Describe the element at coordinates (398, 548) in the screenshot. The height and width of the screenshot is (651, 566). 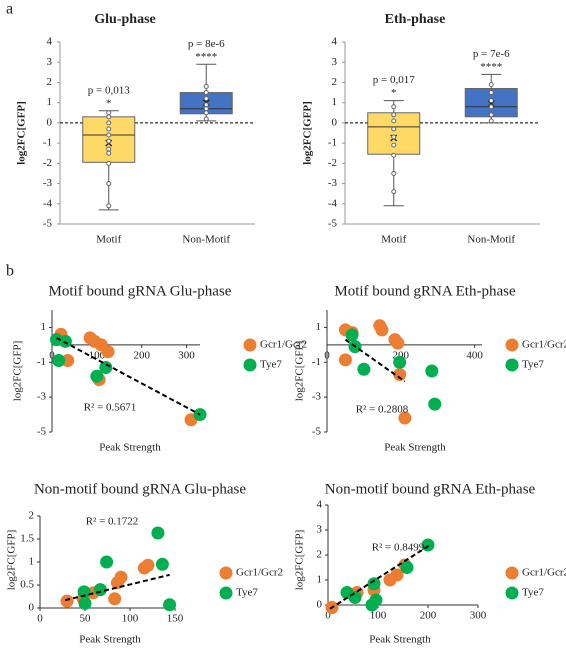
I see `r-squared: R² = 0.8499` at that location.